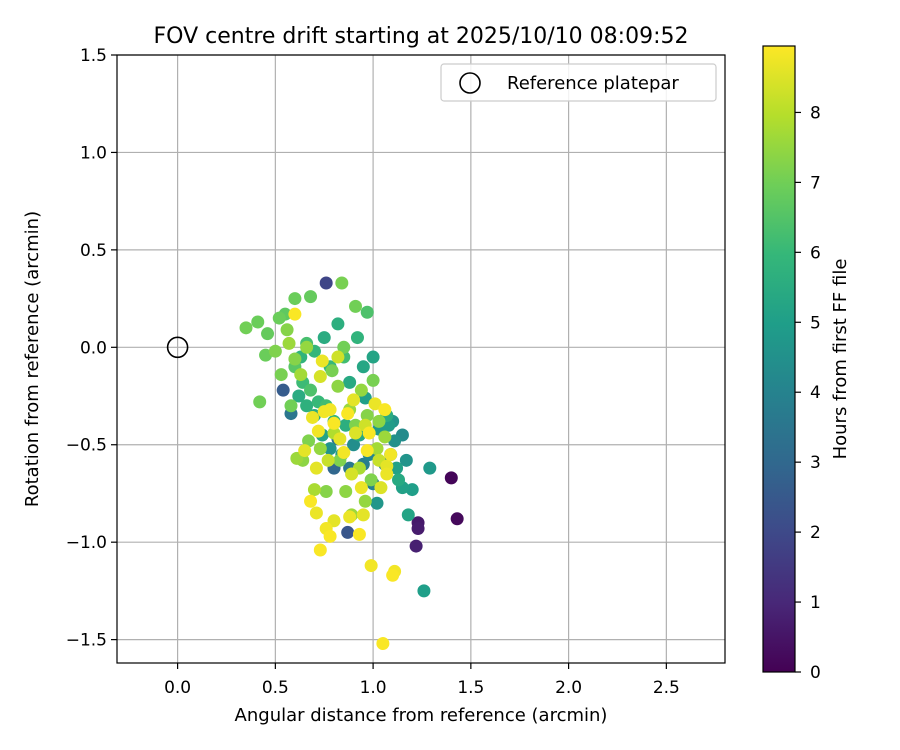  Describe the element at coordinates (815, 673) in the screenshot. I see `colorbar-tick-label: 0` at that location.